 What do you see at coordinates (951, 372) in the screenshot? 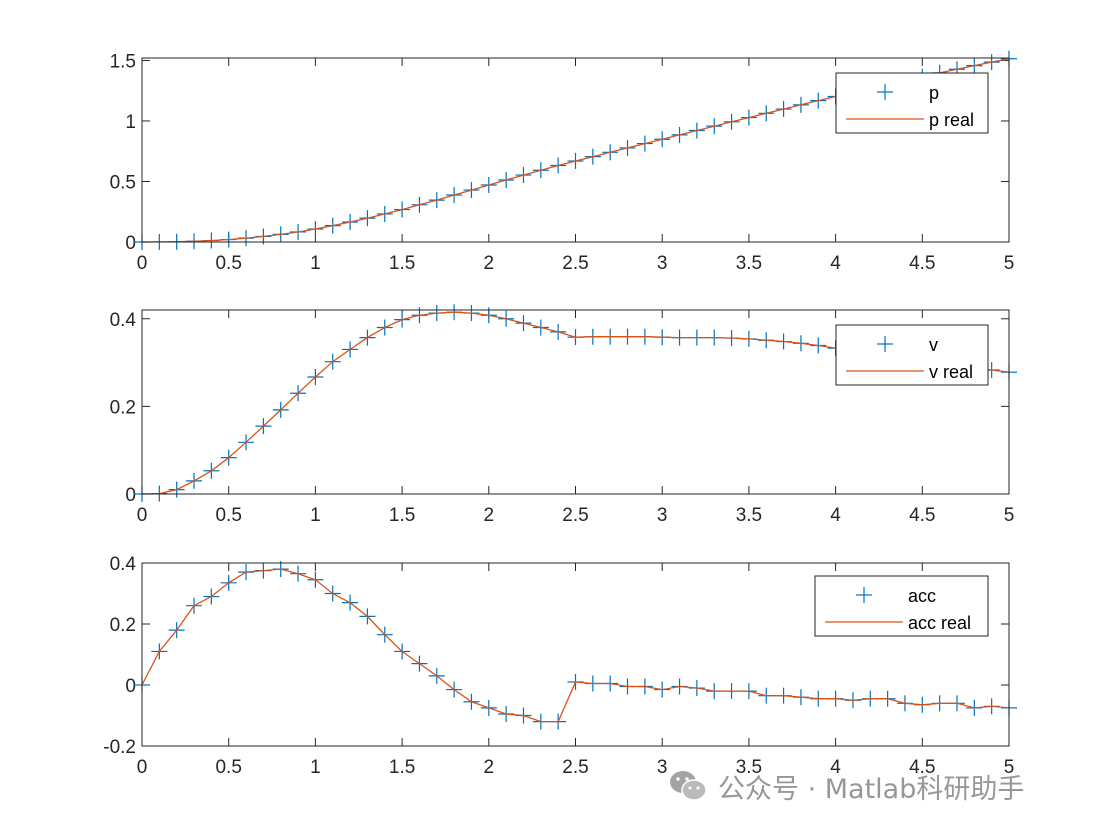
I see `legend-entry-label: v real` at bounding box center [951, 372].